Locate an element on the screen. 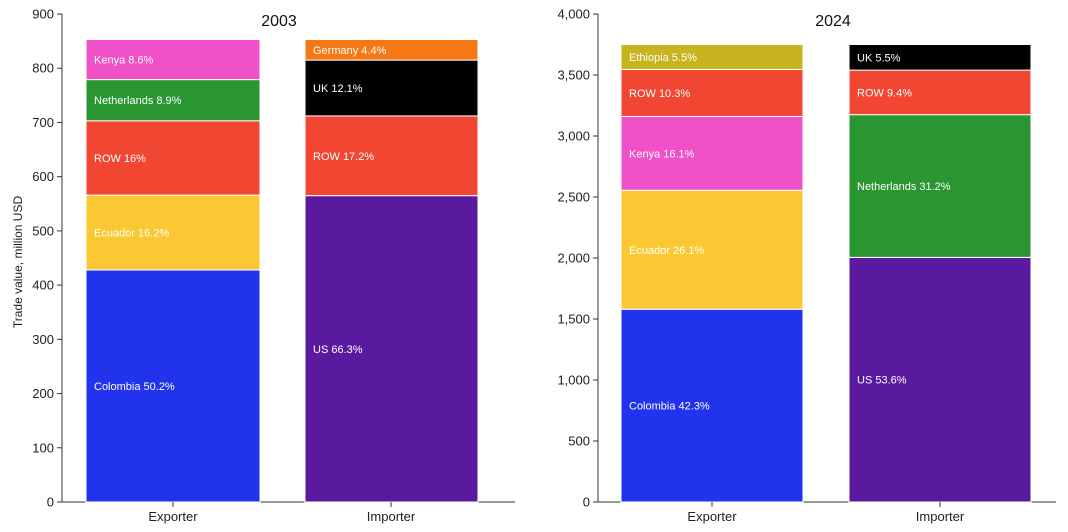 The height and width of the screenshot is (532, 1068). chart-2003-label-importer-us: US 66.3% is located at coordinates (338, 350).